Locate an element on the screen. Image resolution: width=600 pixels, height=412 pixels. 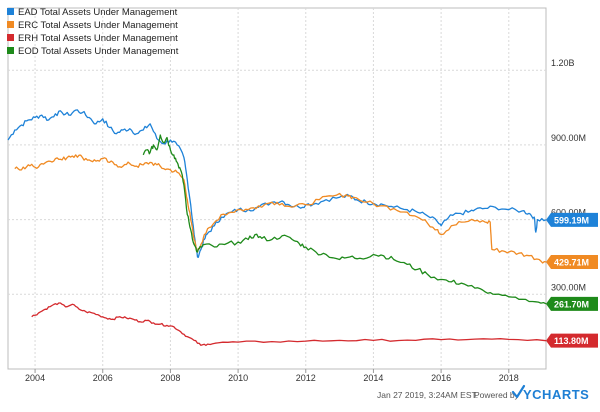
end-label-erc: 429.71M is located at coordinates (572, 262).